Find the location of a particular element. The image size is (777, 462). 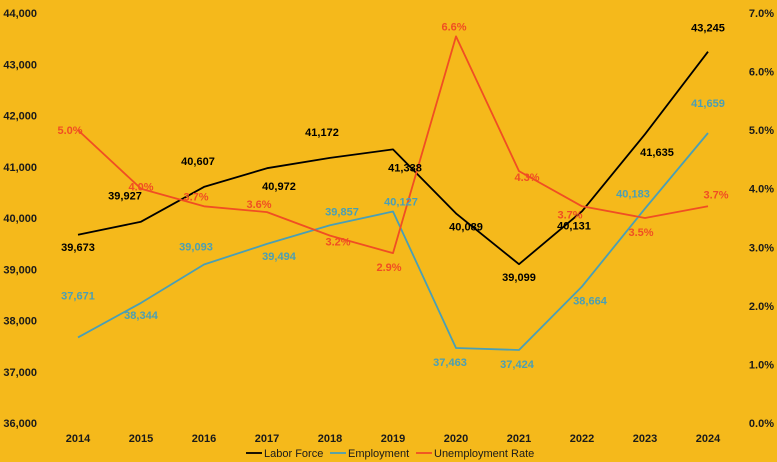

employment-data-label: 37,671 is located at coordinates (78, 296).